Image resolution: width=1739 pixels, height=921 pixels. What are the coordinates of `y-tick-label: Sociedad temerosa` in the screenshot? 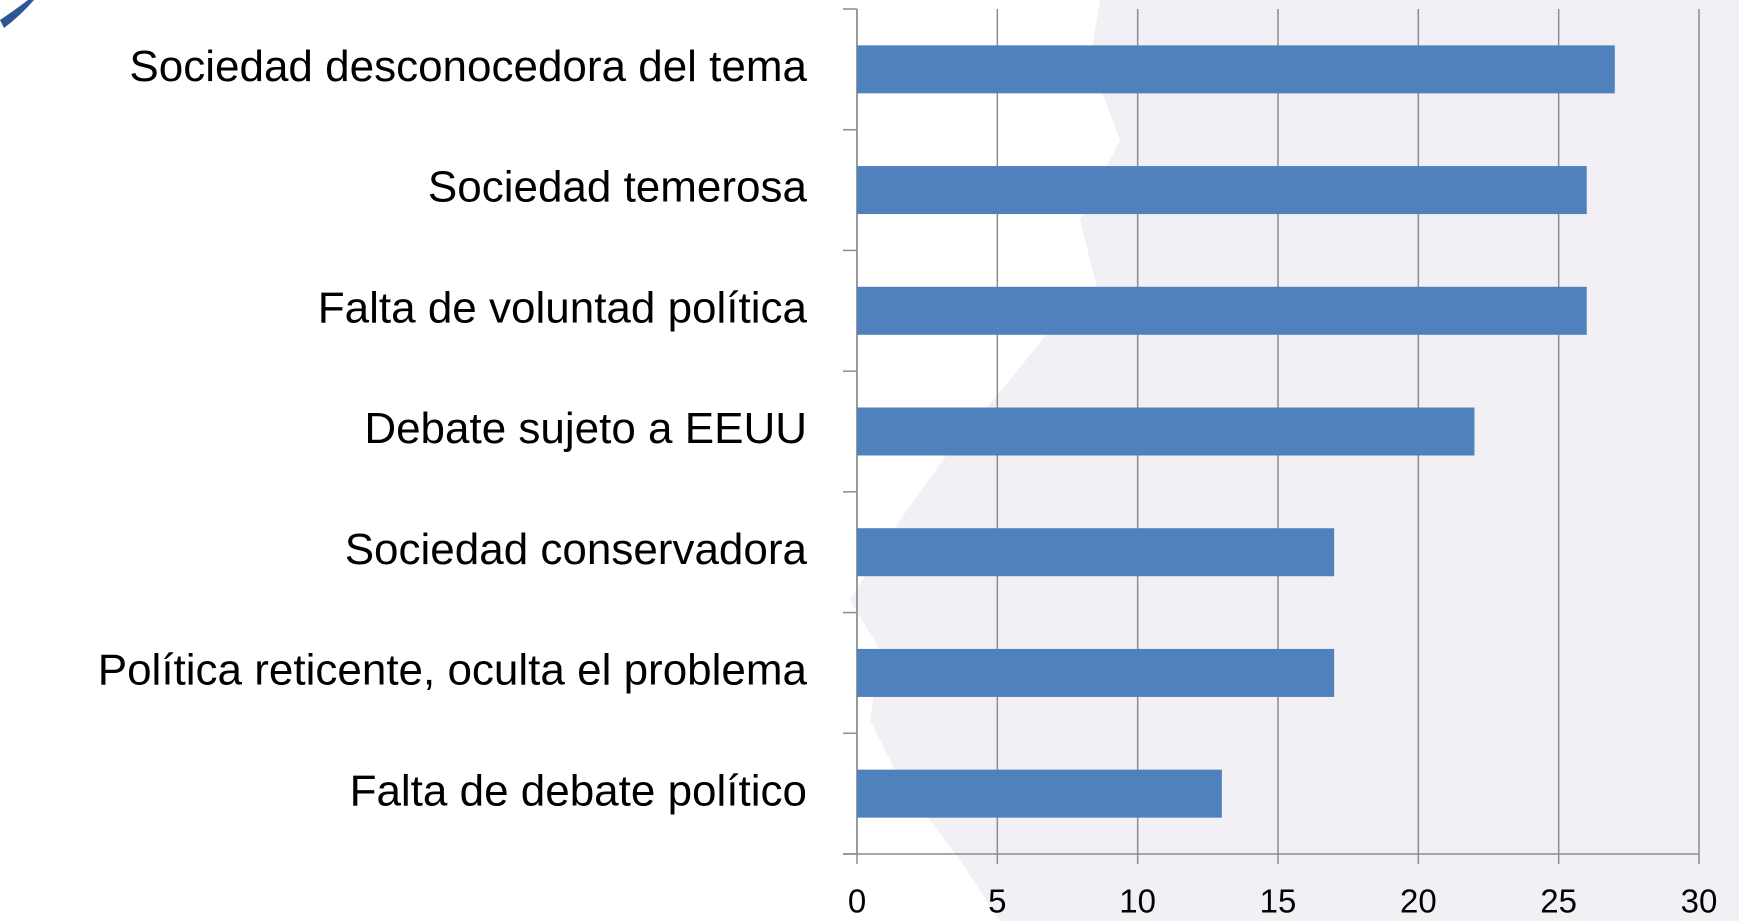 It's located at (618, 187).